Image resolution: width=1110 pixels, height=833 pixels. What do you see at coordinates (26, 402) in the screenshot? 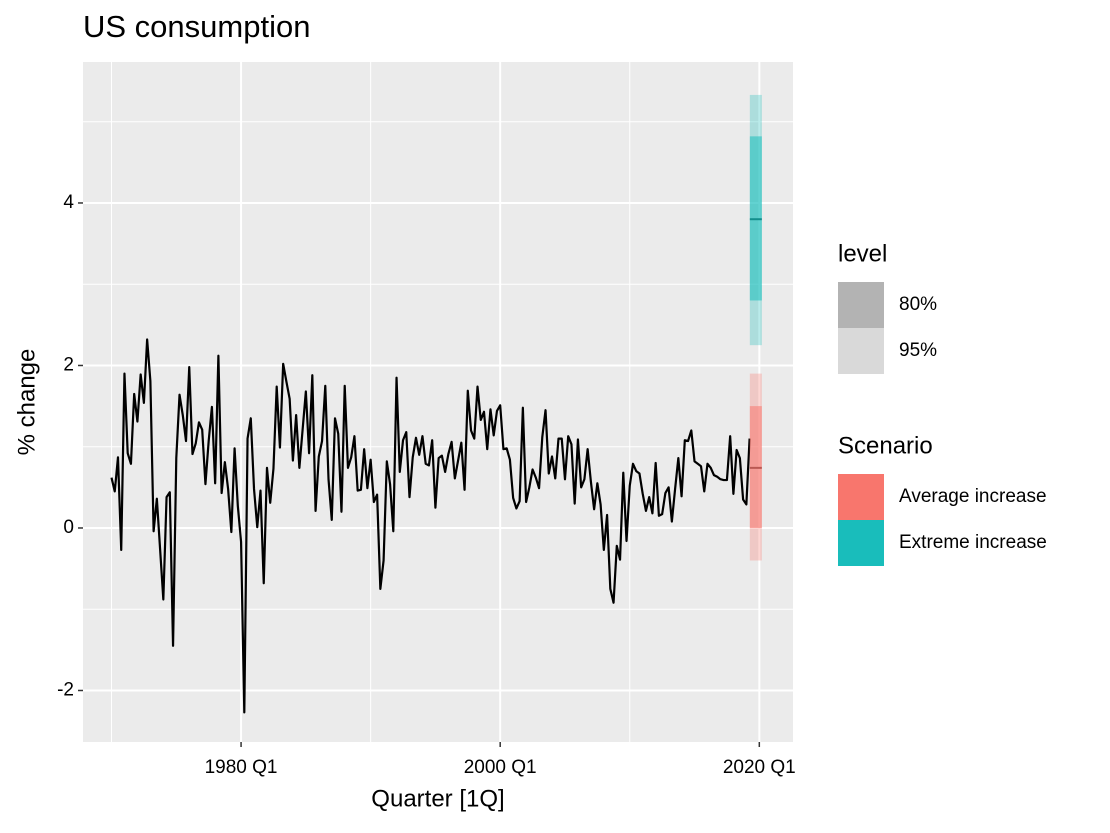
I see `y-axis-label: % change` at bounding box center [26, 402].